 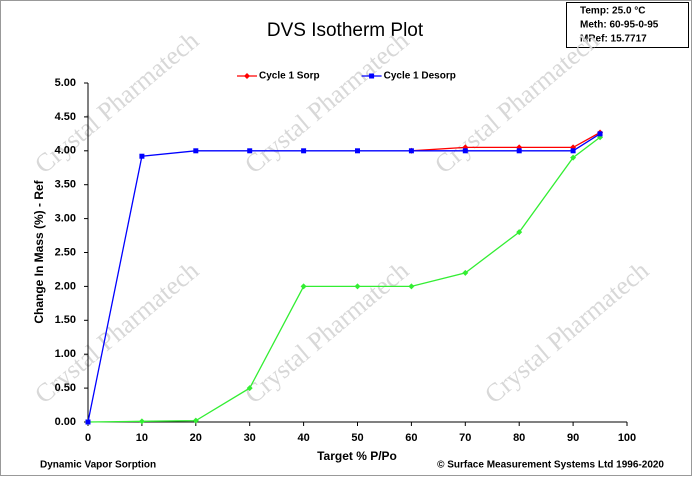 What do you see at coordinates (345, 30) in the screenshot?
I see `chart-title: DVS Isotherm Plot` at bounding box center [345, 30].